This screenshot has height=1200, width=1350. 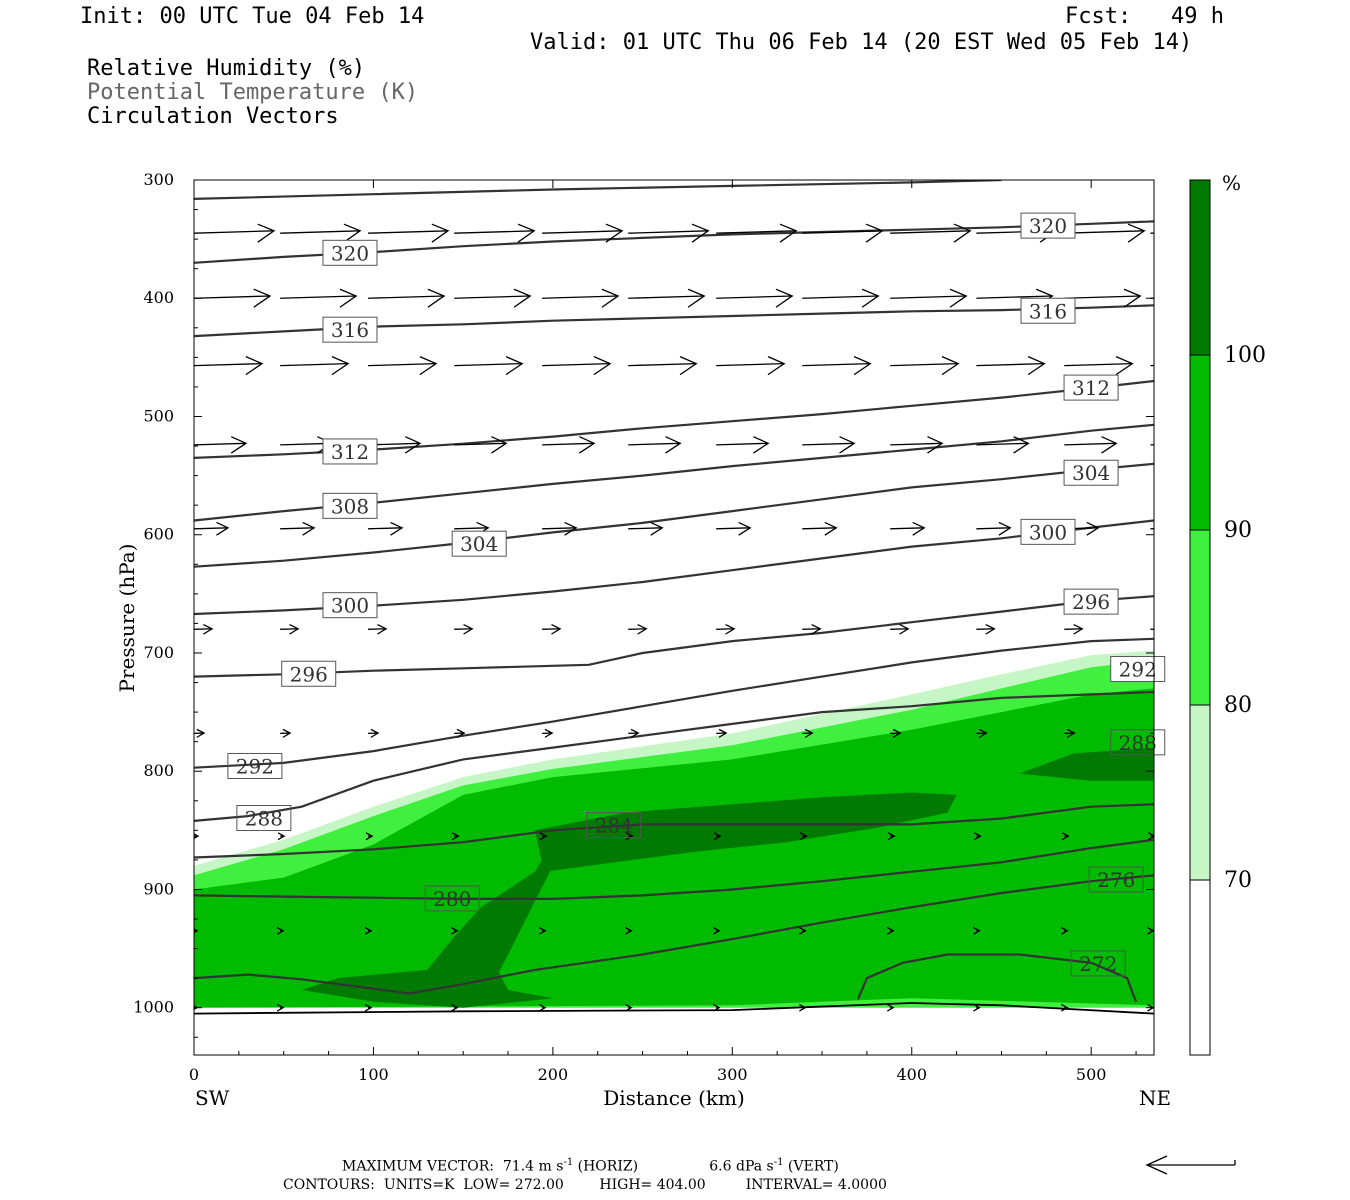 I want to click on colorbar-label-90: 90, so click(x=1238, y=530).